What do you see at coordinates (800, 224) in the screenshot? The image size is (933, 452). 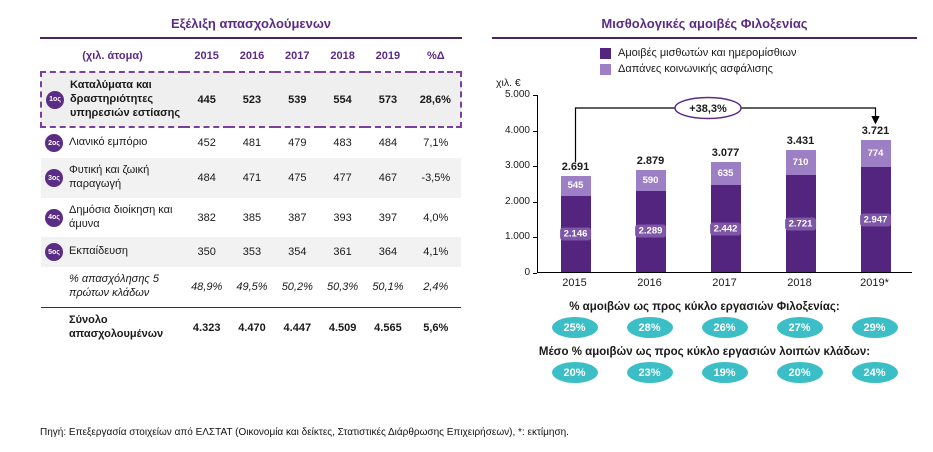 I see `wages-value-label: 2.721` at bounding box center [800, 224].